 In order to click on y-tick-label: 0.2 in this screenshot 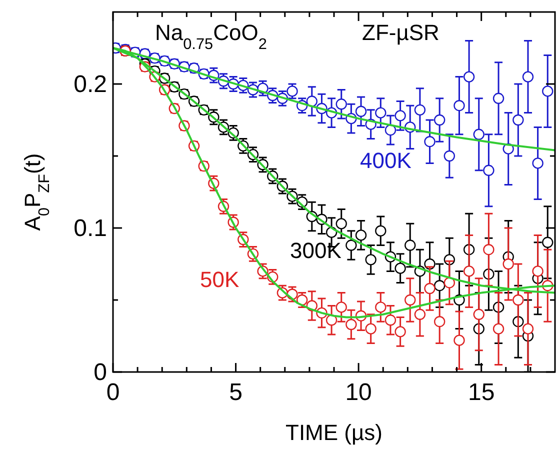, I will do `click(90, 84)`.